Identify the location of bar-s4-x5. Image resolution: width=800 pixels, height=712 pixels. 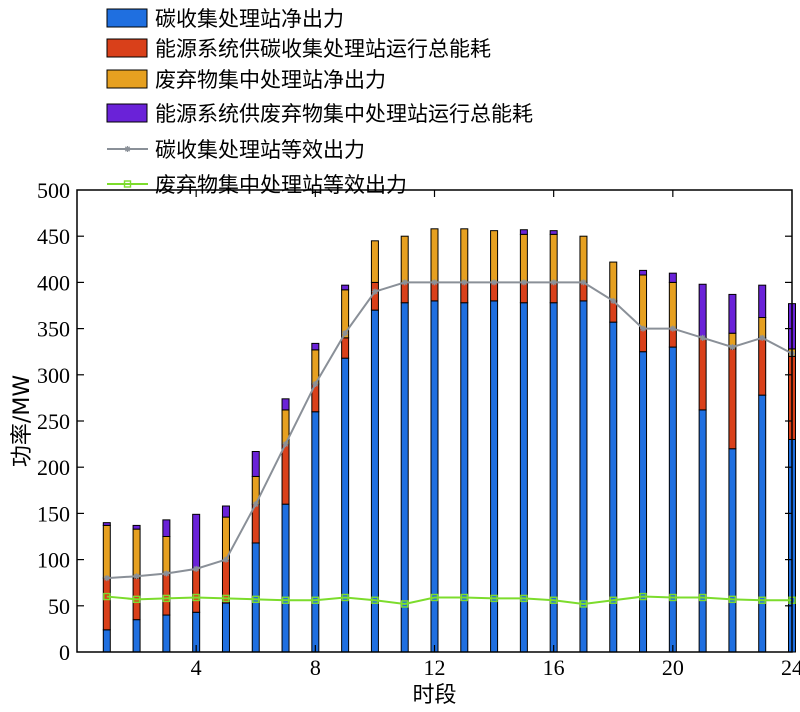
(225, 511).